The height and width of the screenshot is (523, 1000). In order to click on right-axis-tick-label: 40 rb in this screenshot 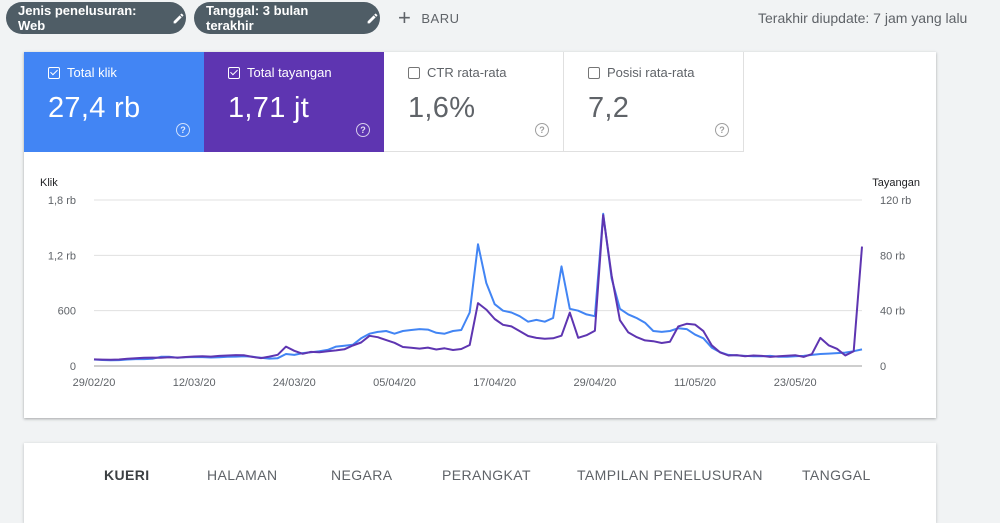, I will do `click(892, 312)`.